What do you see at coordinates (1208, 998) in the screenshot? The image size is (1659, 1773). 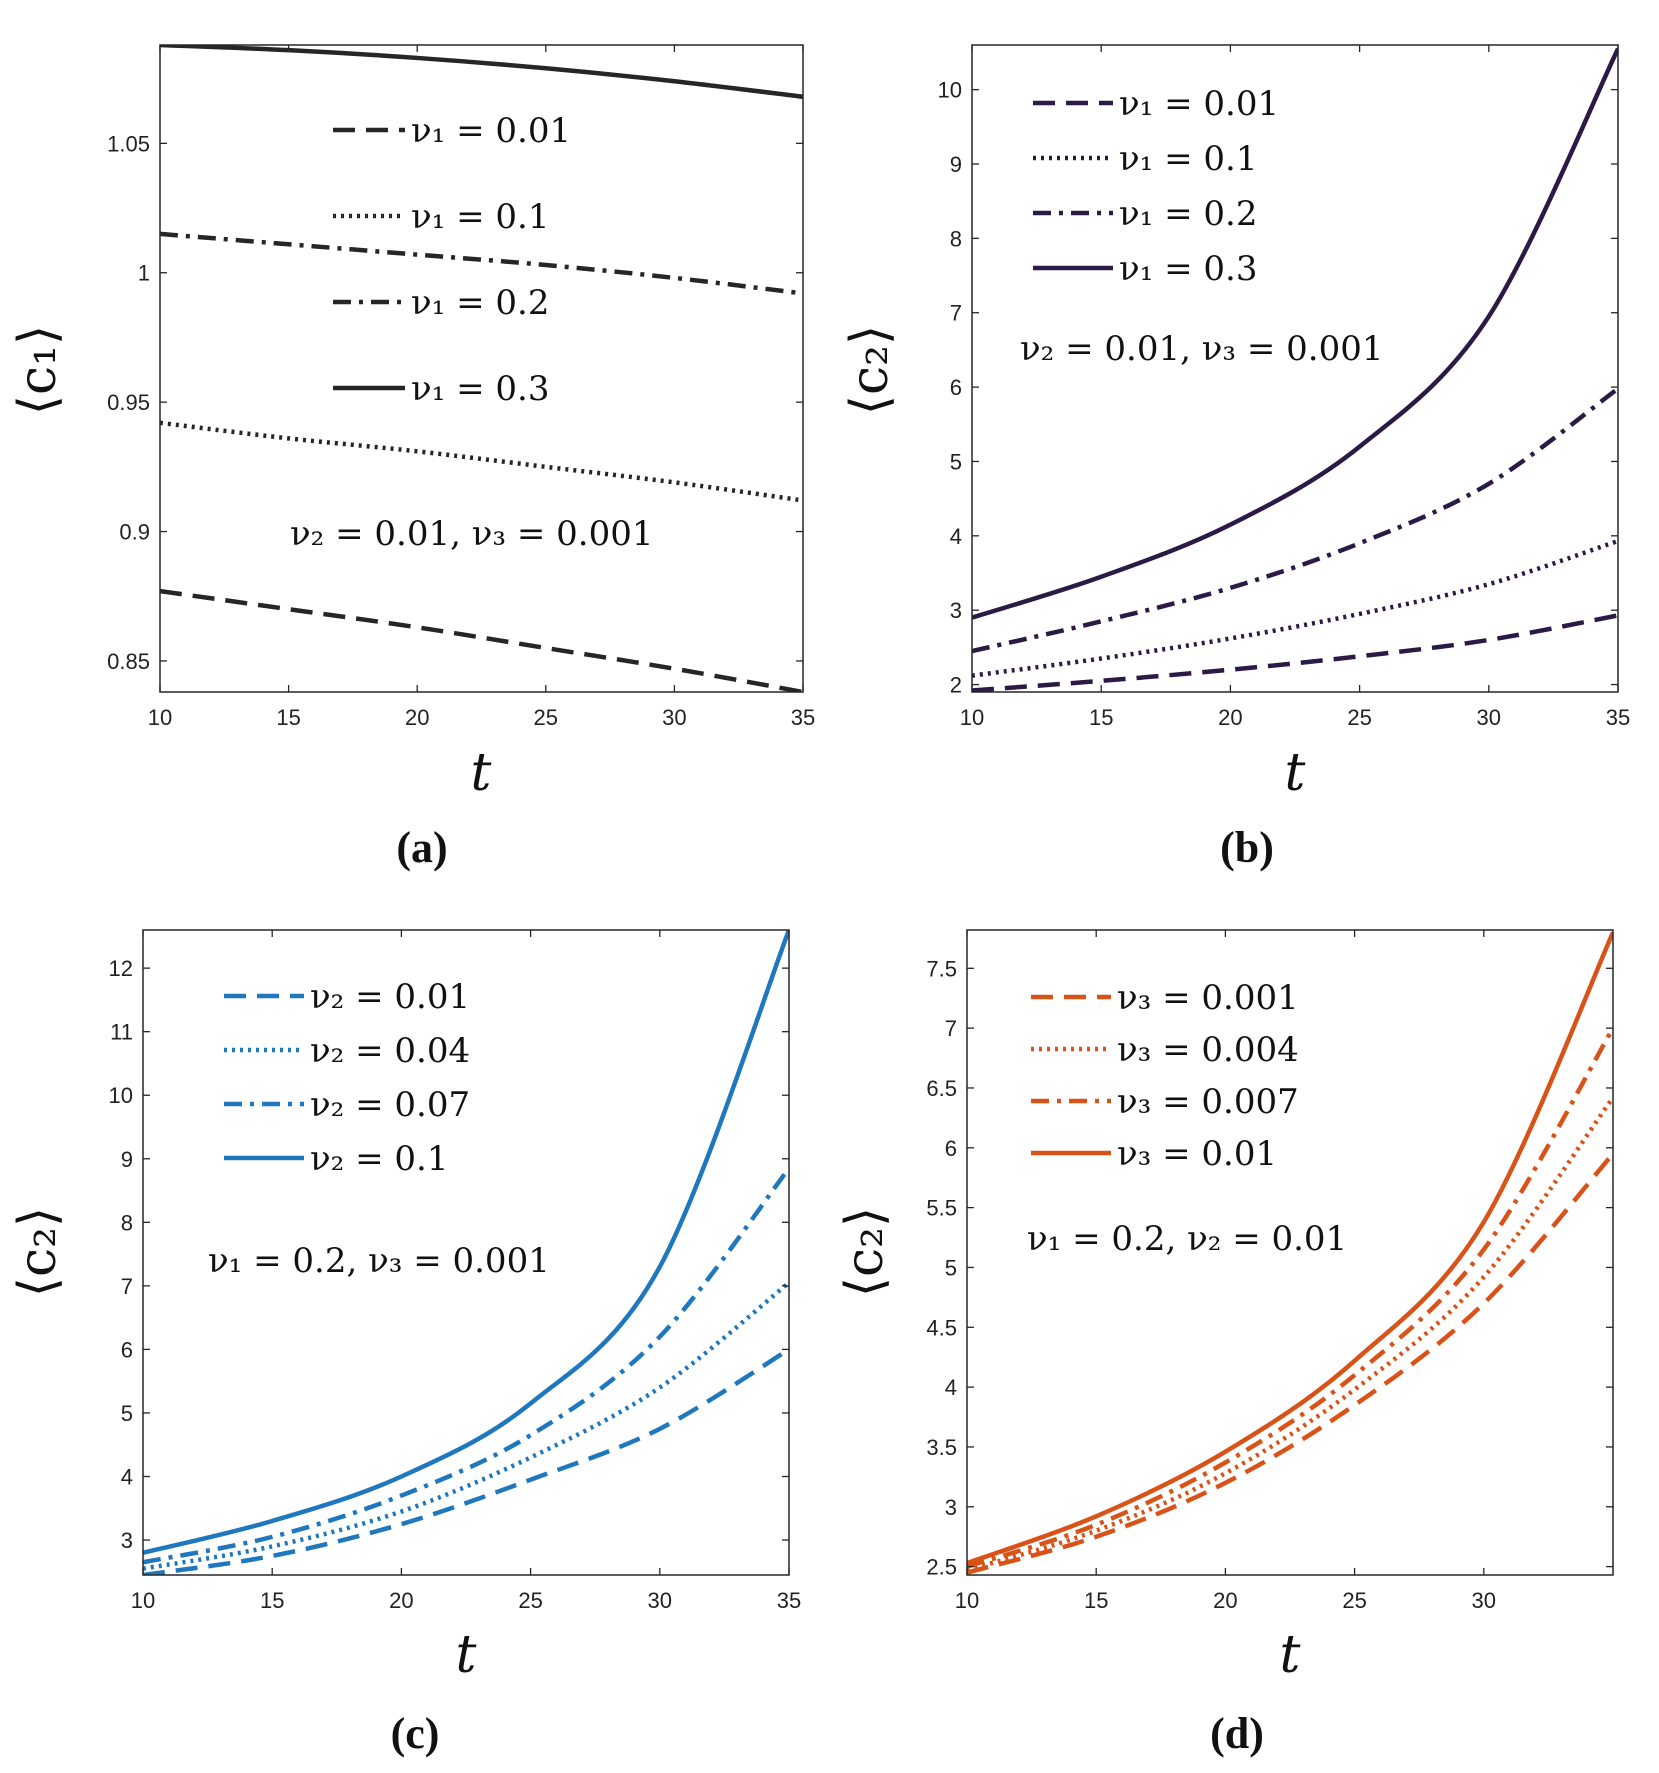 I see `legend-label: ν₃ = 0.001` at bounding box center [1208, 998].